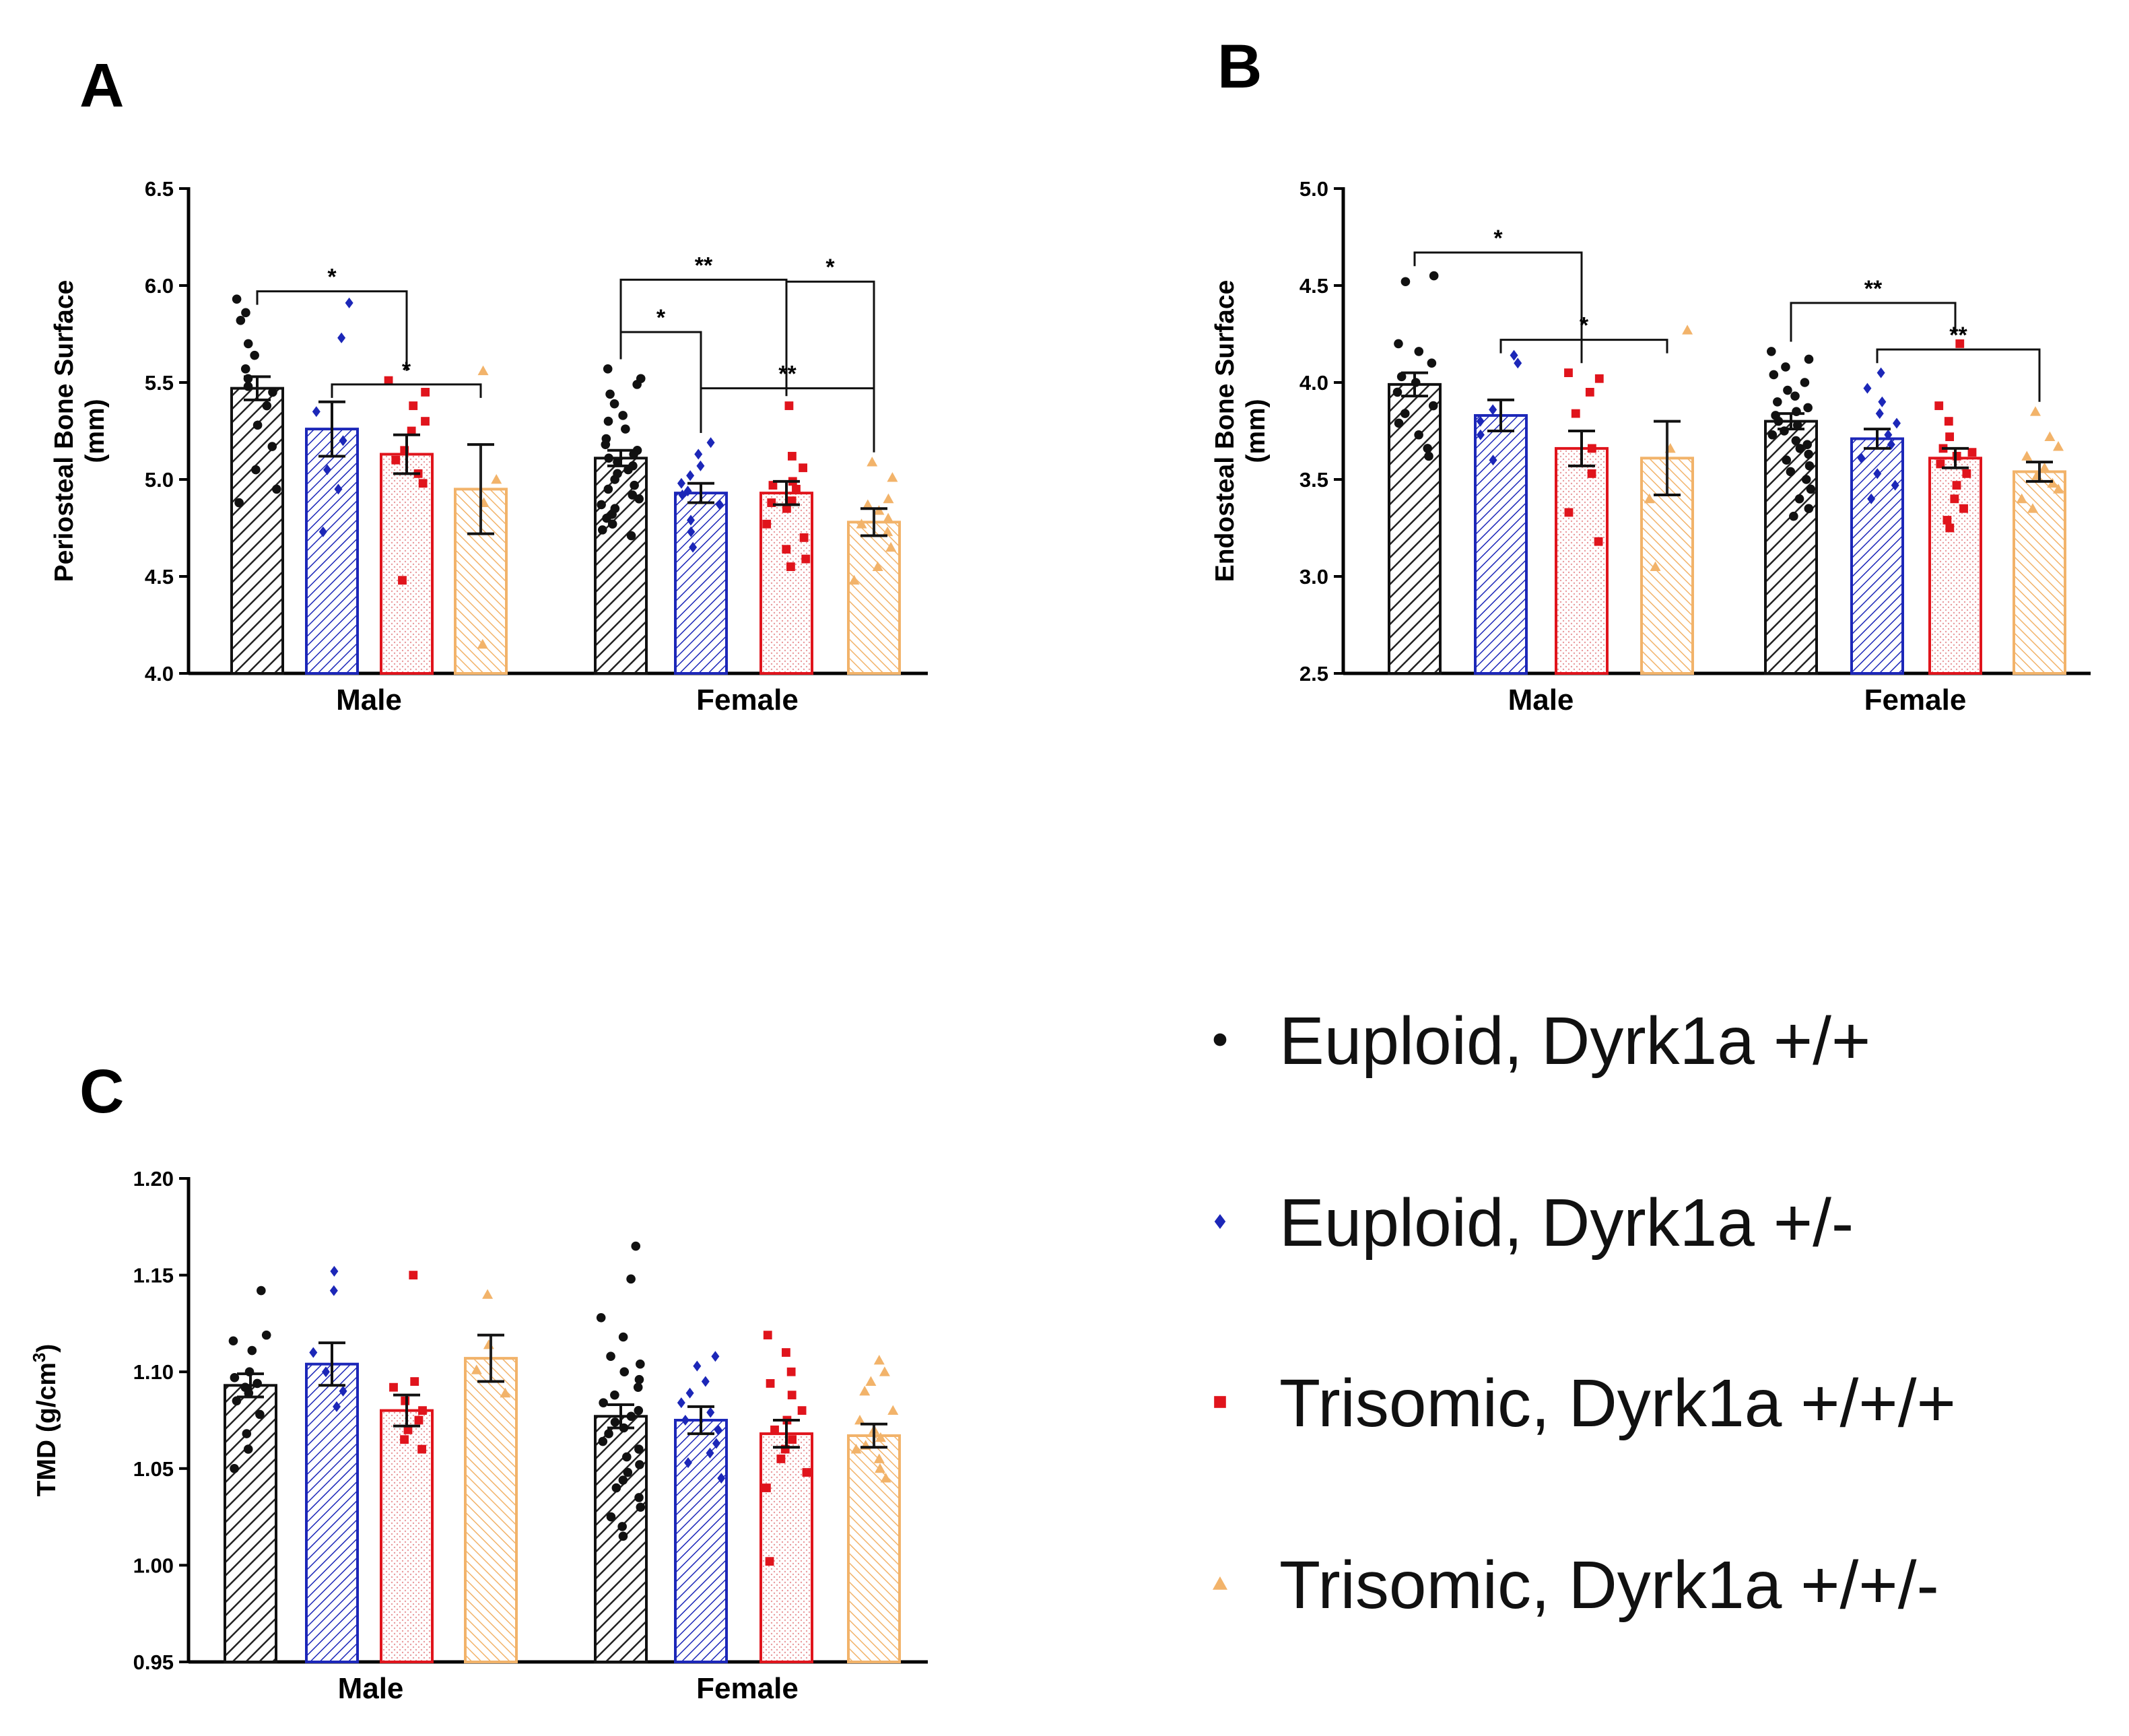  I want to click on significance-bracket, so click(1959, 375).